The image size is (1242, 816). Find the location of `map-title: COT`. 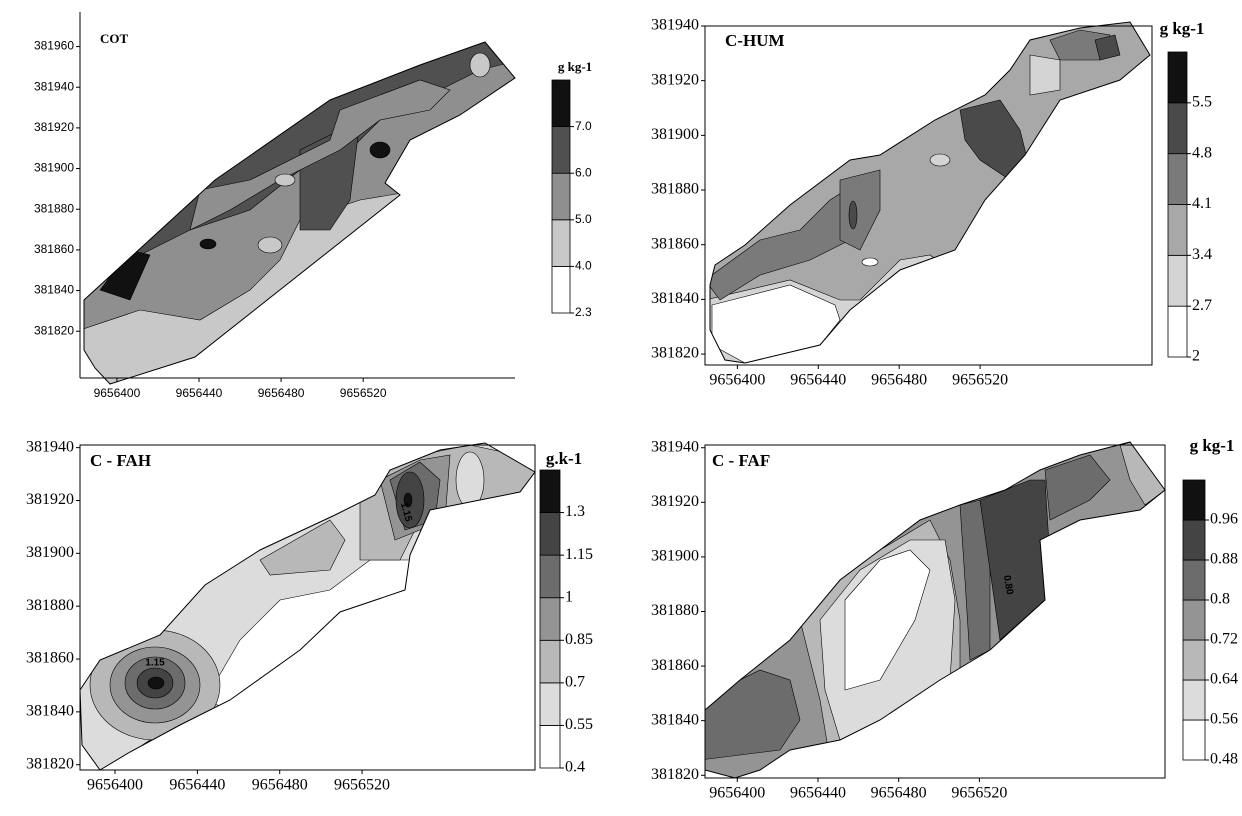

map-title: COT is located at coordinates (114, 38).